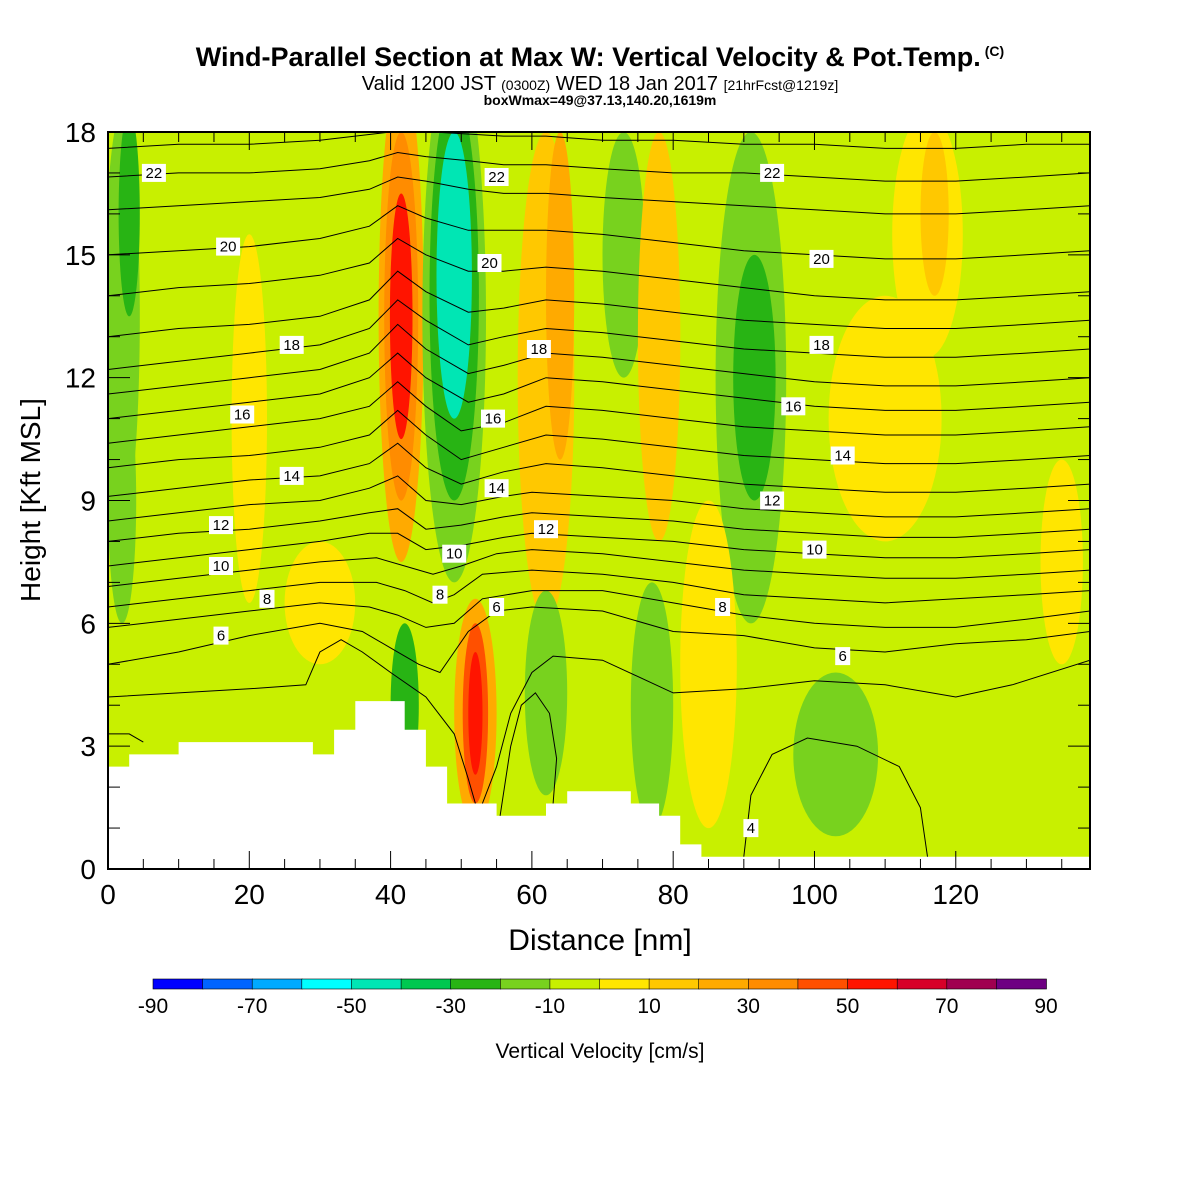 Image resolution: width=1200 pixels, height=1200 pixels. I want to click on colorbar-label: Vertical Velocity [cm/s], so click(600, 1051).